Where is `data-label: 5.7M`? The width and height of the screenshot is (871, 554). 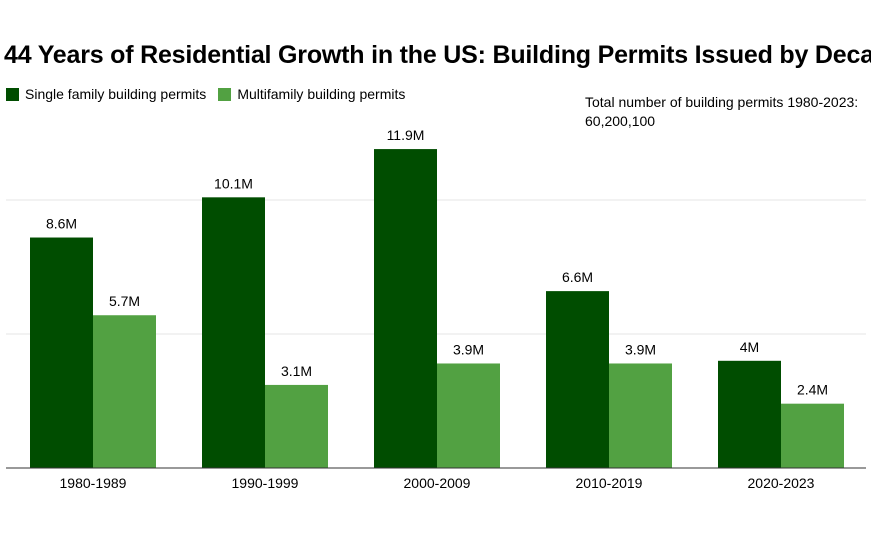 data-label: 5.7M is located at coordinates (124, 301).